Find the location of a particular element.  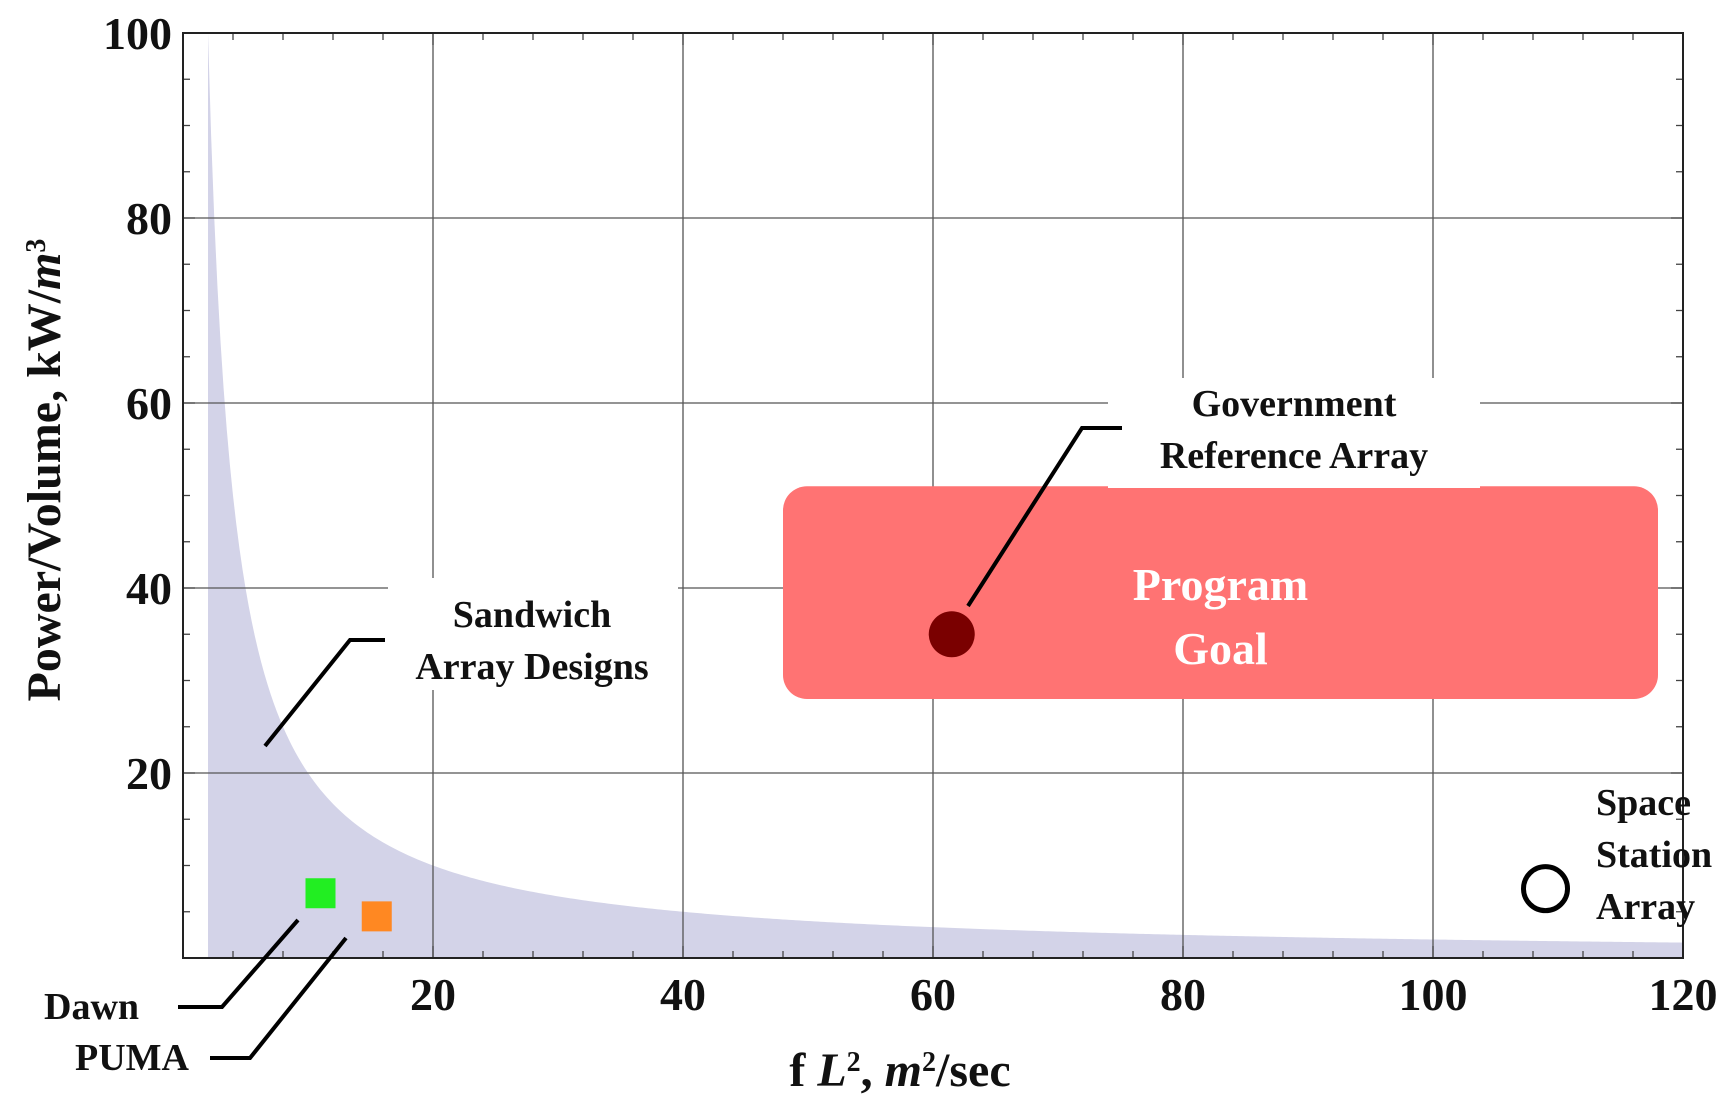

space-station-label: Station is located at coordinates (1654, 855).